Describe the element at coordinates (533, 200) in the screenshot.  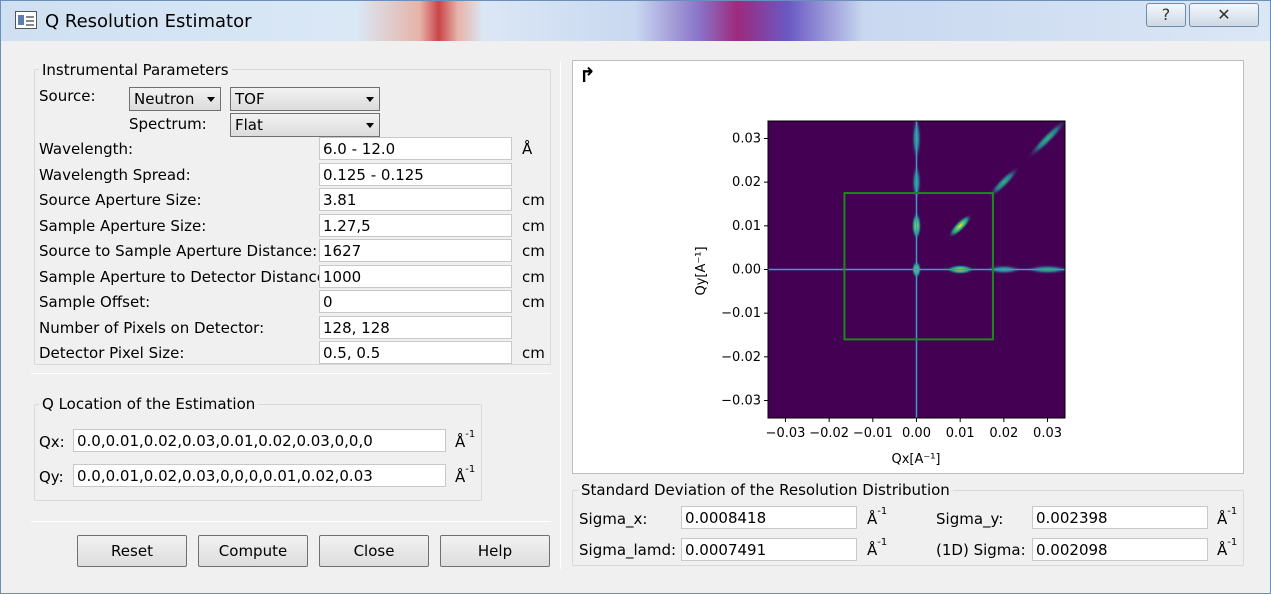
I see `source-aperture-size-unit: cm` at that location.